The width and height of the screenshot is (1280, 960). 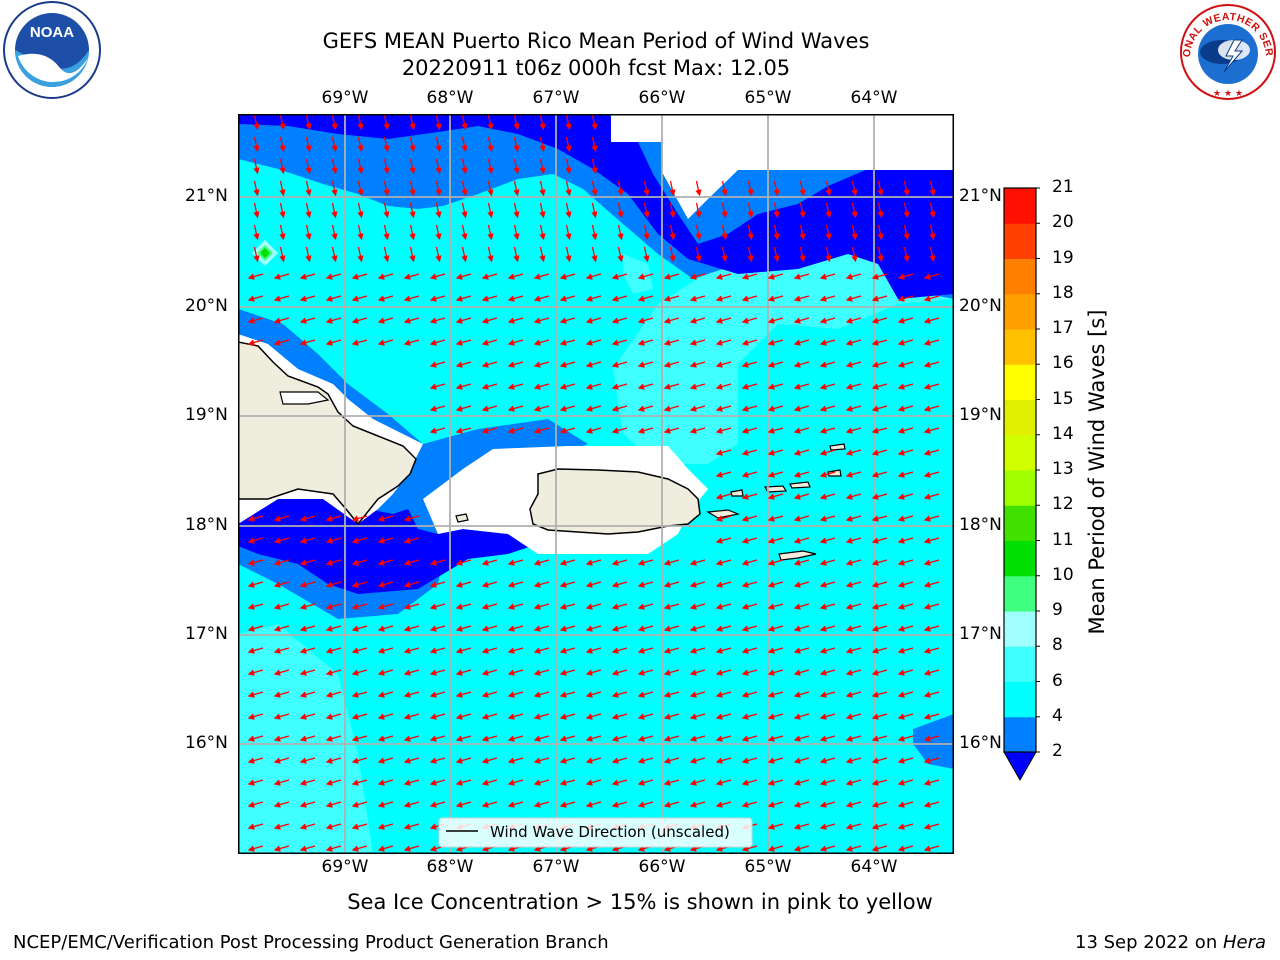 I want to click on colorbar-tick-label: 11, so click(x=1063, y=539).